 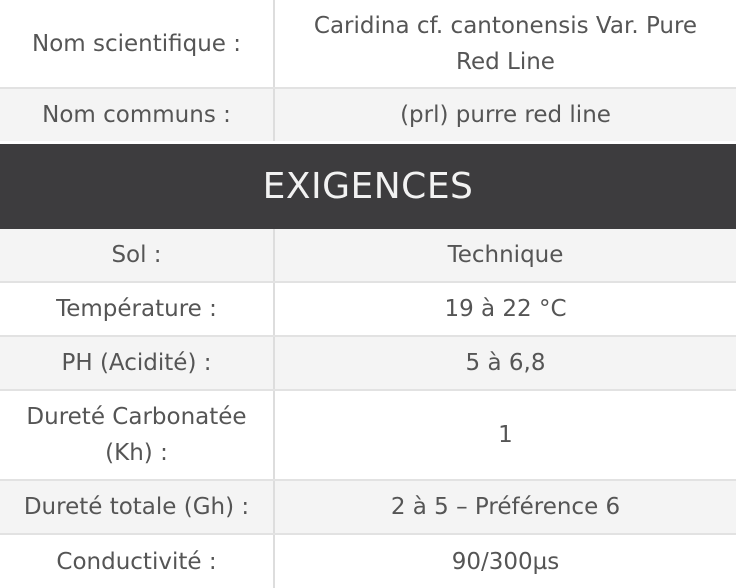 I want to click on table-row-common-name: Nom communs : (prl) purre red line, so click(x=368, y=115).